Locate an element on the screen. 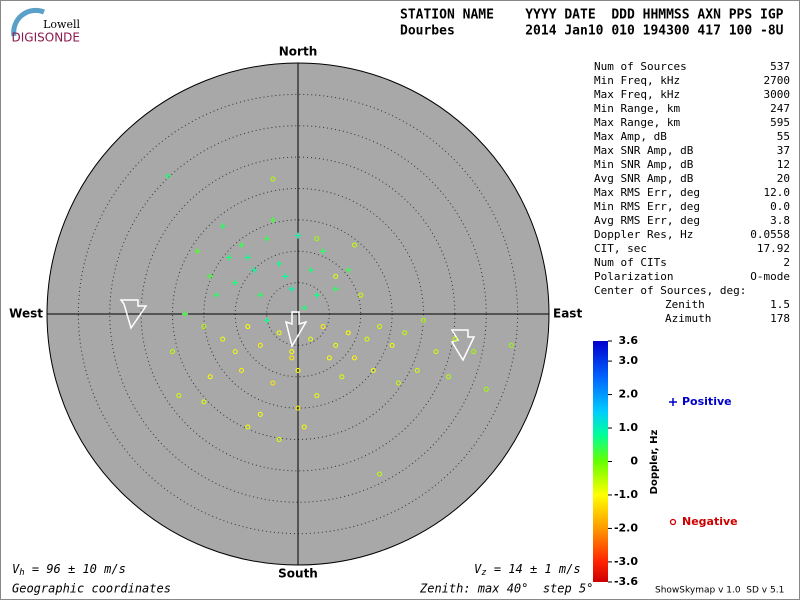 The image size is (800, 600). stat-label: Min Range, km is located at coordinates (637, 108).